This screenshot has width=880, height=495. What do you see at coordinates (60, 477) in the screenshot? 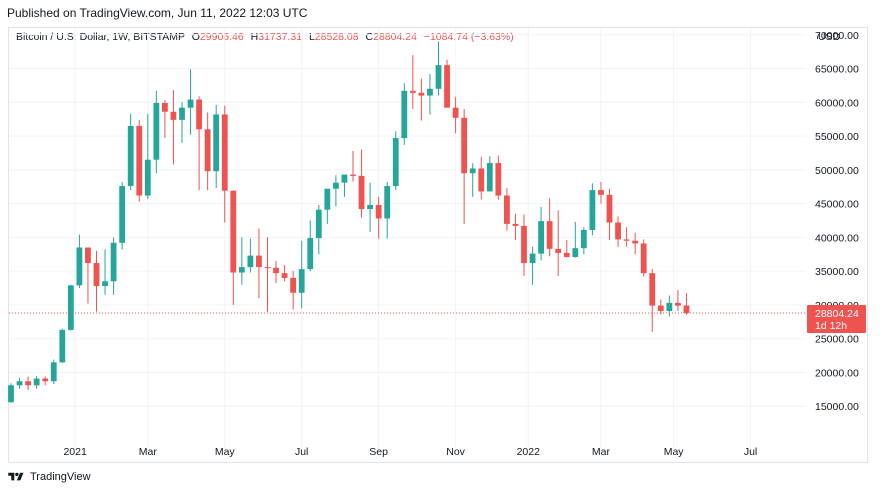
I see `brand-name: TradingView` at bounding box center [60, 477].